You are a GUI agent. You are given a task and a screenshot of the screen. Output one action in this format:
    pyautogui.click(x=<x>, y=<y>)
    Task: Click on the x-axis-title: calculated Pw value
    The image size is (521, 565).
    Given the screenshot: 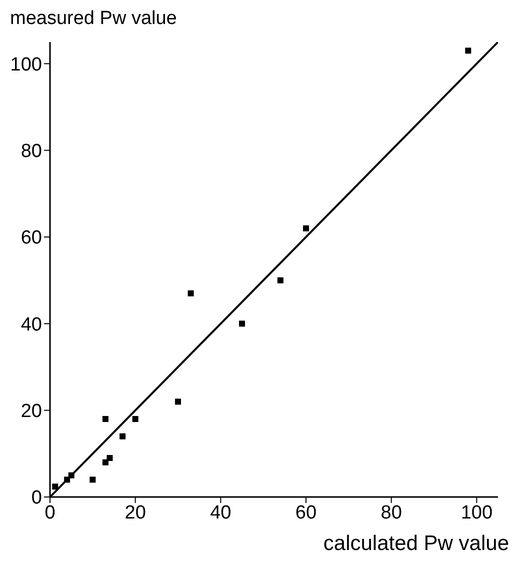 What is the action you would take?
    pyautogui.click(x=415, y=544)
    